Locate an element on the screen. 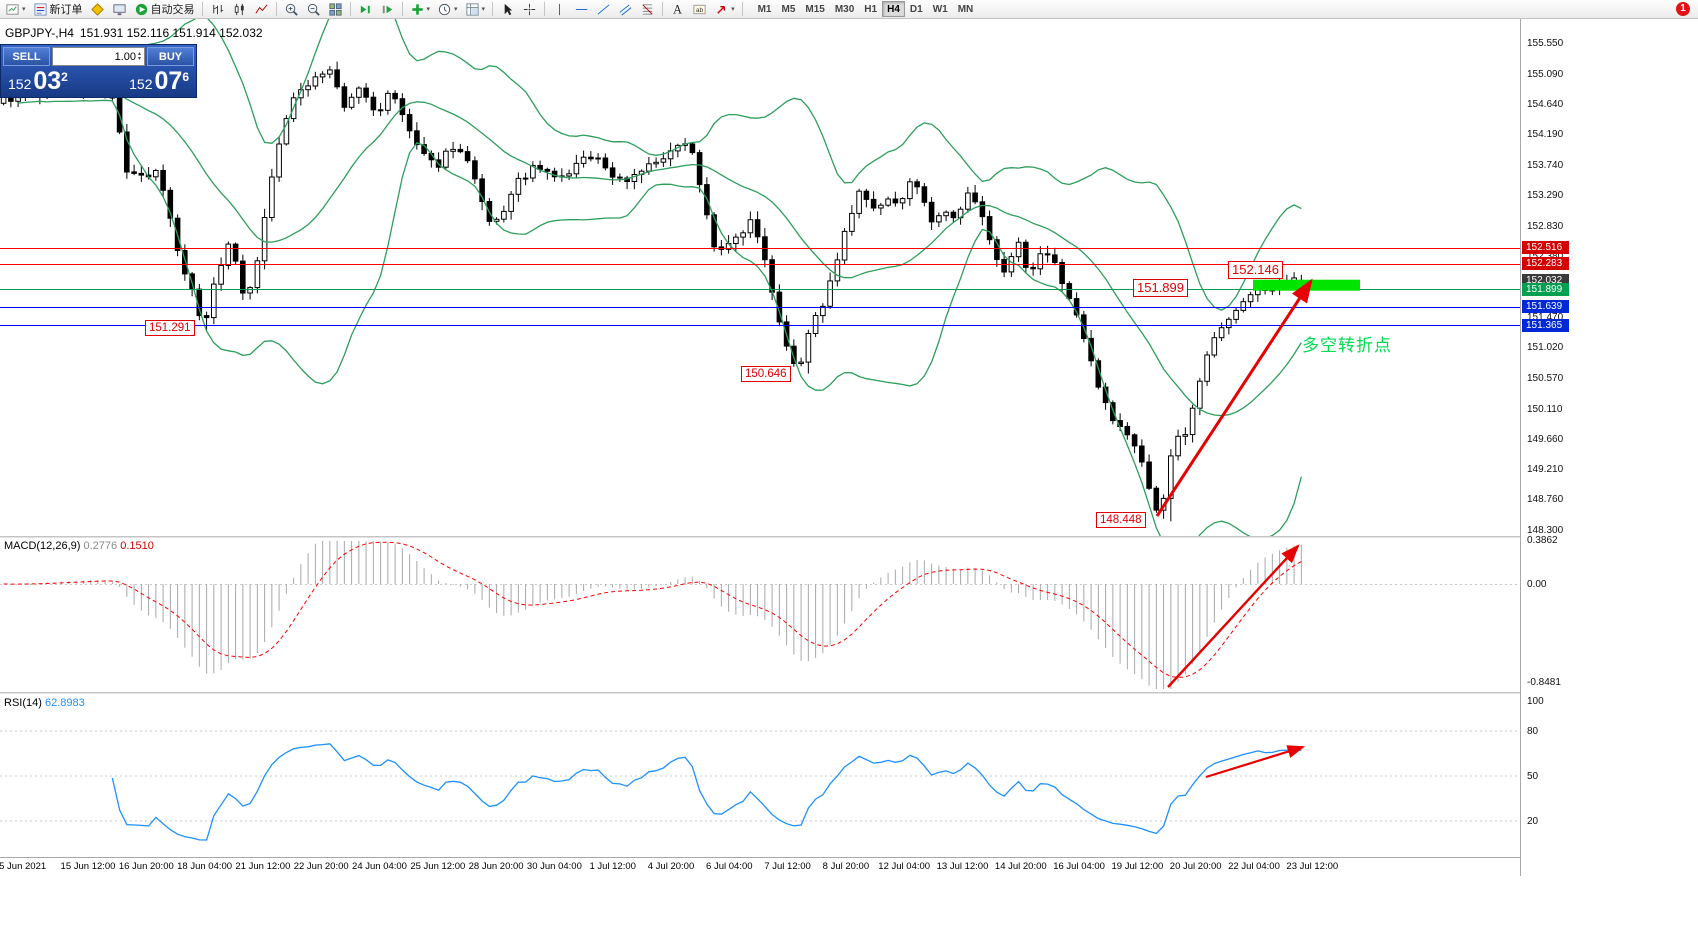 The height and width of the screenshot is (942, 1698). rsi-arrow is located at coordinates (1255, 762).